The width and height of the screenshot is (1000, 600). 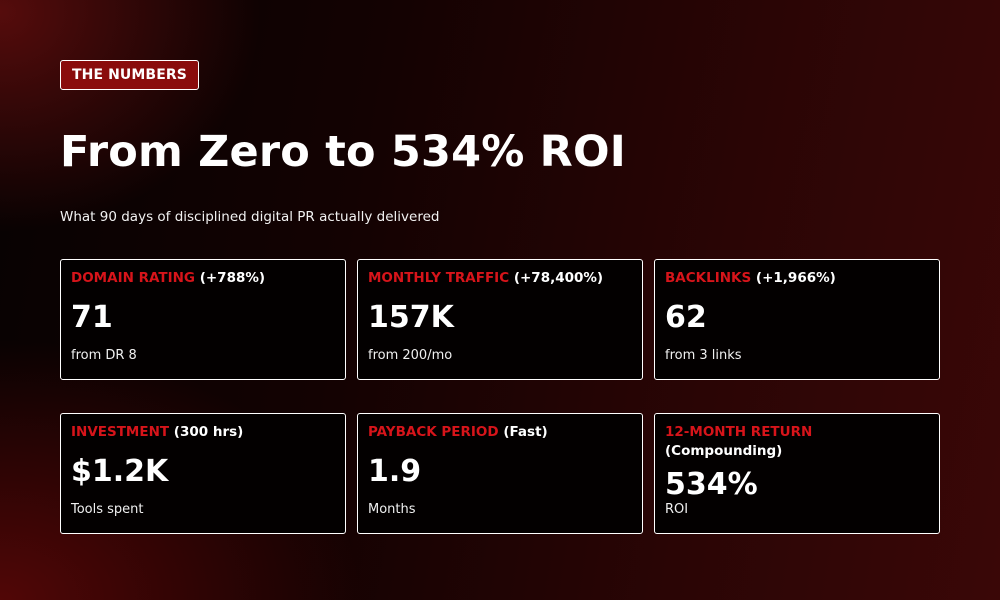 What do you see at coordinates (525, 432) in the screenshot?
I see `stat-note: (Fast)` at bounding box center [525, 432].